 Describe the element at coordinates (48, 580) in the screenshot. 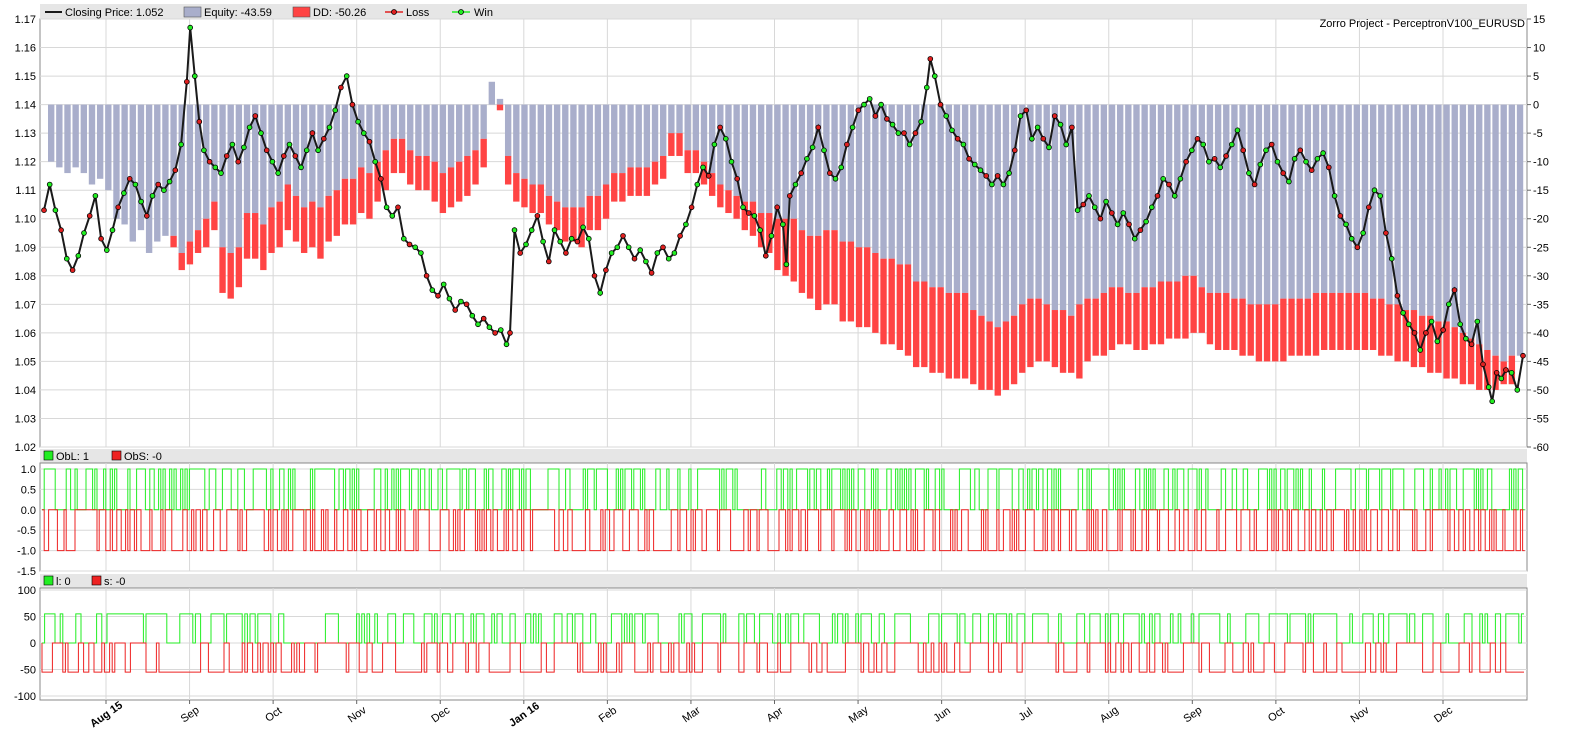

I see `legend-l-swatch` at that location.